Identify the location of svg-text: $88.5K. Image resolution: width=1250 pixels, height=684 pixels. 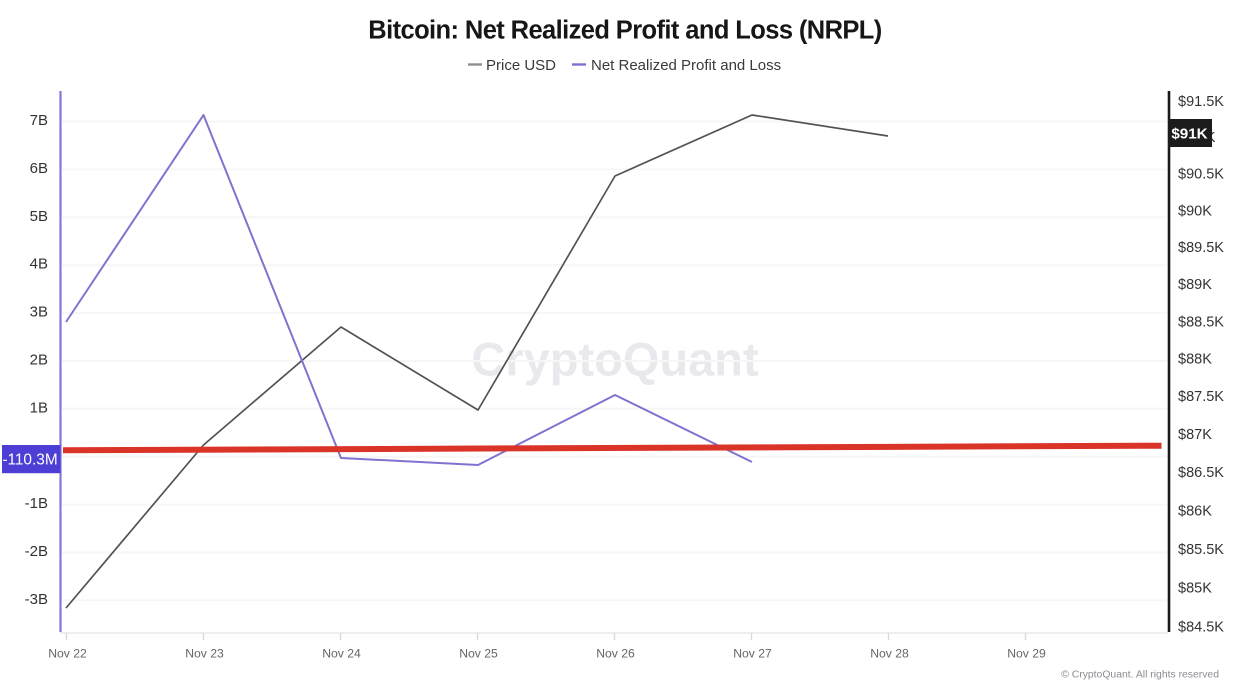
(1201, 322).